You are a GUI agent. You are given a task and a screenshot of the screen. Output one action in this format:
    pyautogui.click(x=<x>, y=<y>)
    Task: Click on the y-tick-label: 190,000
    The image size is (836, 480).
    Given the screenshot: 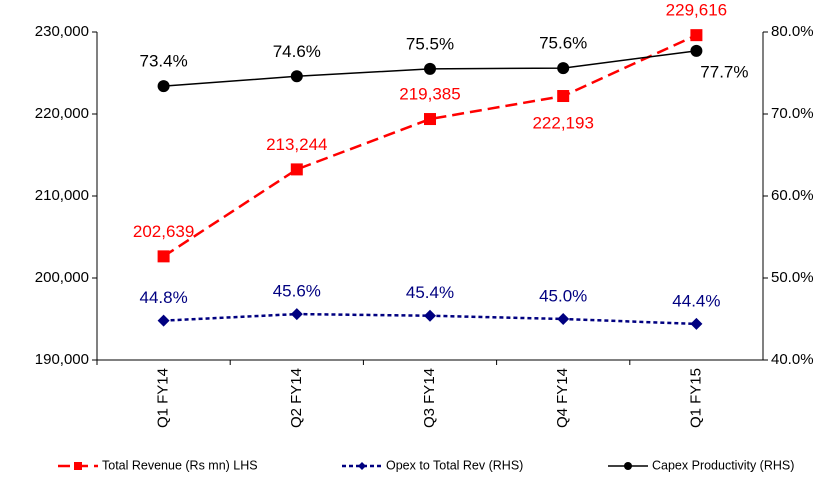 What is the action you would take?
    pyautogui.click(x=62, y=359)
    